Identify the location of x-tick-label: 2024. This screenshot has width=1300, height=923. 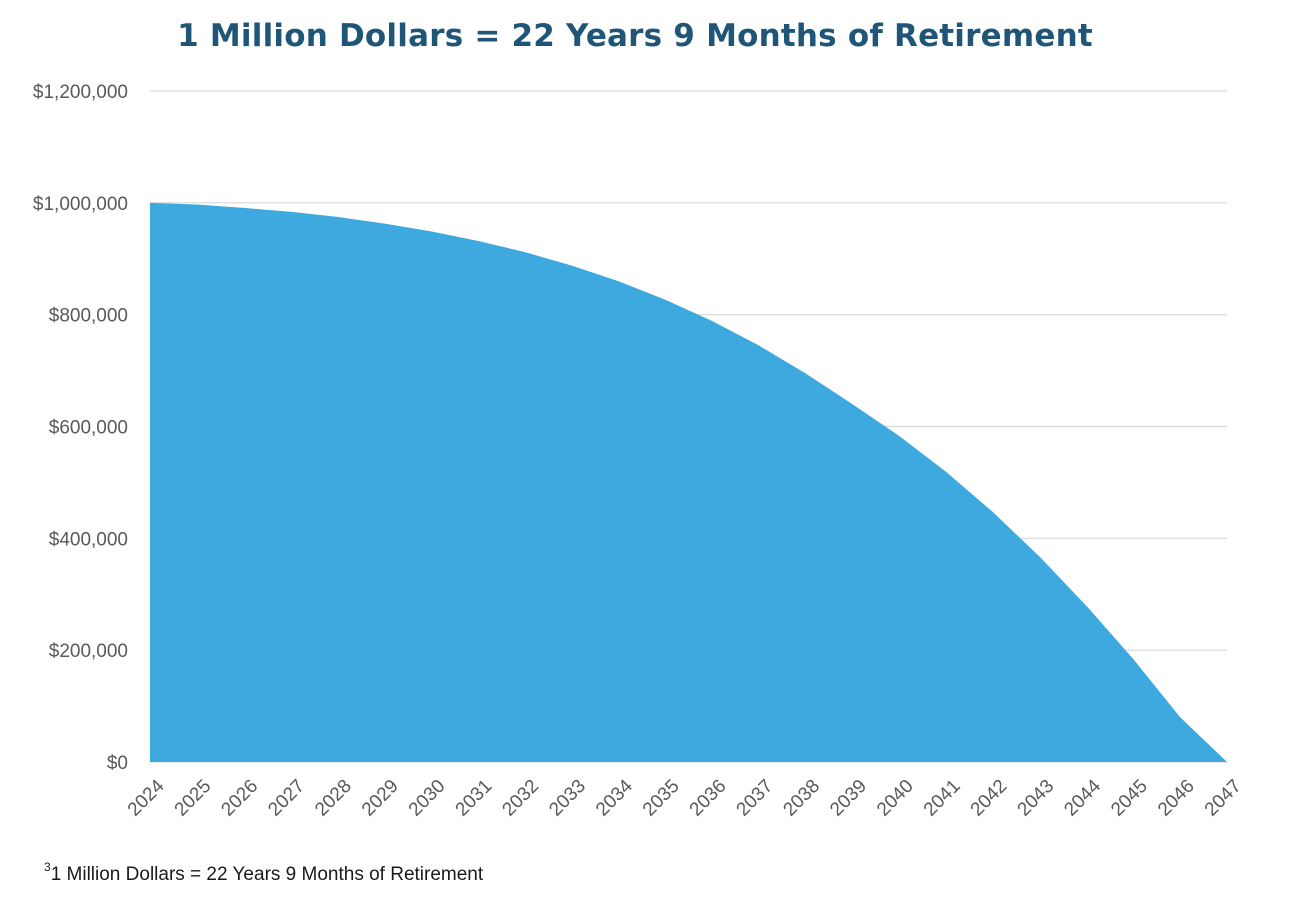
(146, 797).